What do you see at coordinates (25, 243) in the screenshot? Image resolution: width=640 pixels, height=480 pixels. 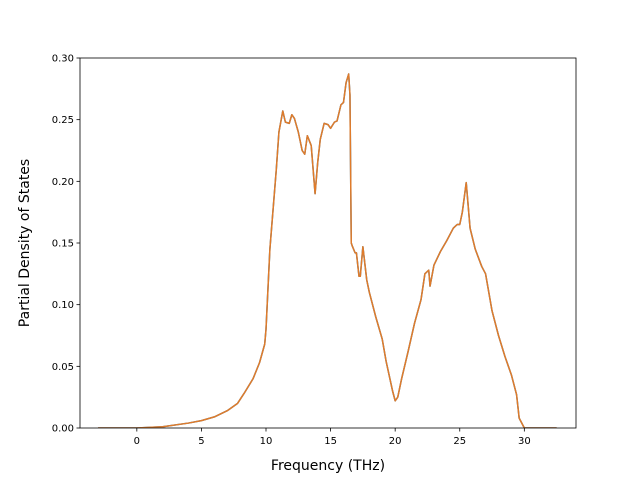 I see `y-axis-title: Partial Density of States` at bounding box center [25, 243].